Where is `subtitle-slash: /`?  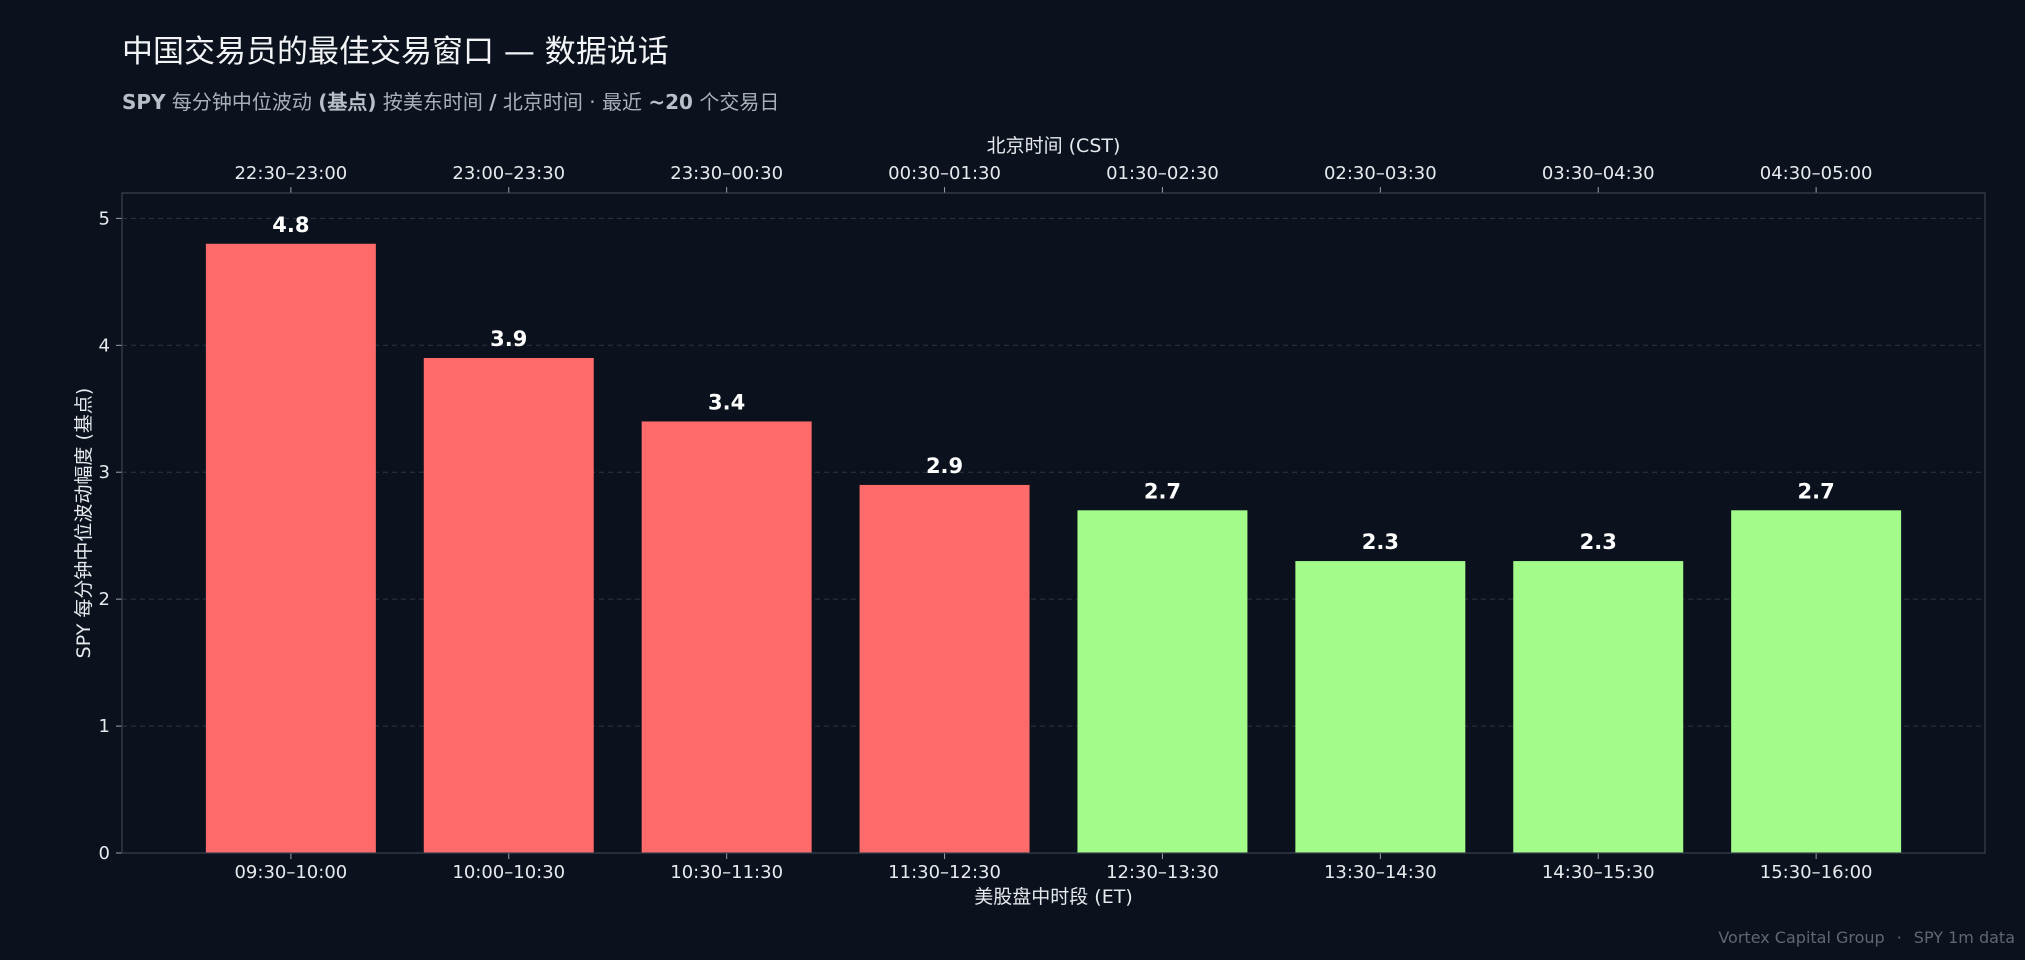 subtitle-slash: / is located at coordinates (493, 102).